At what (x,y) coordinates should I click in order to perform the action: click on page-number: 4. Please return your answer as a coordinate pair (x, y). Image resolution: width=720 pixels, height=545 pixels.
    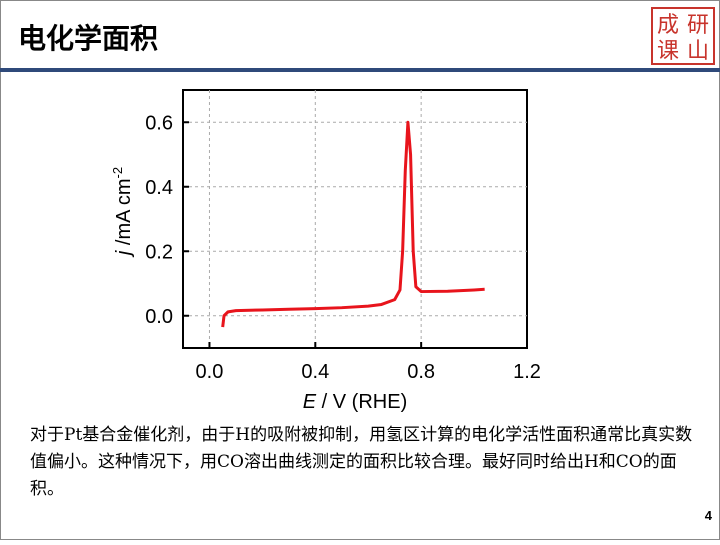
    Looking at the image, I should click on (709, 515).